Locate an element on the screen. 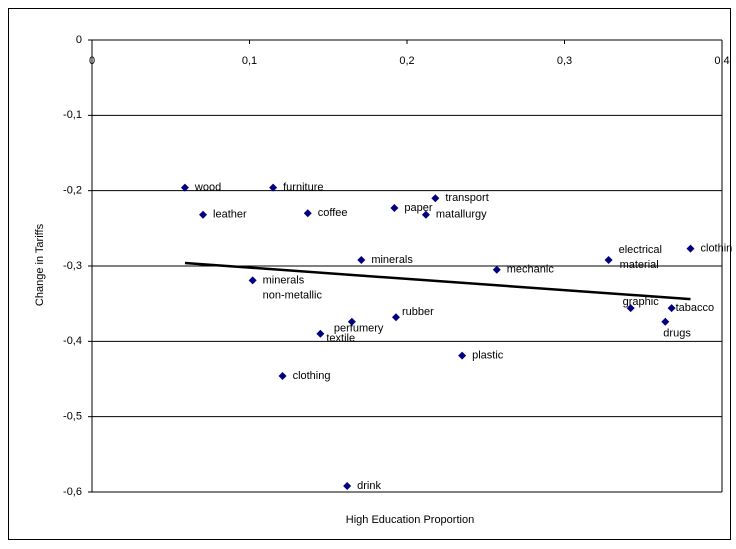 The image size is (736, 549). point-label: leather is located at coordinates (230, 215).